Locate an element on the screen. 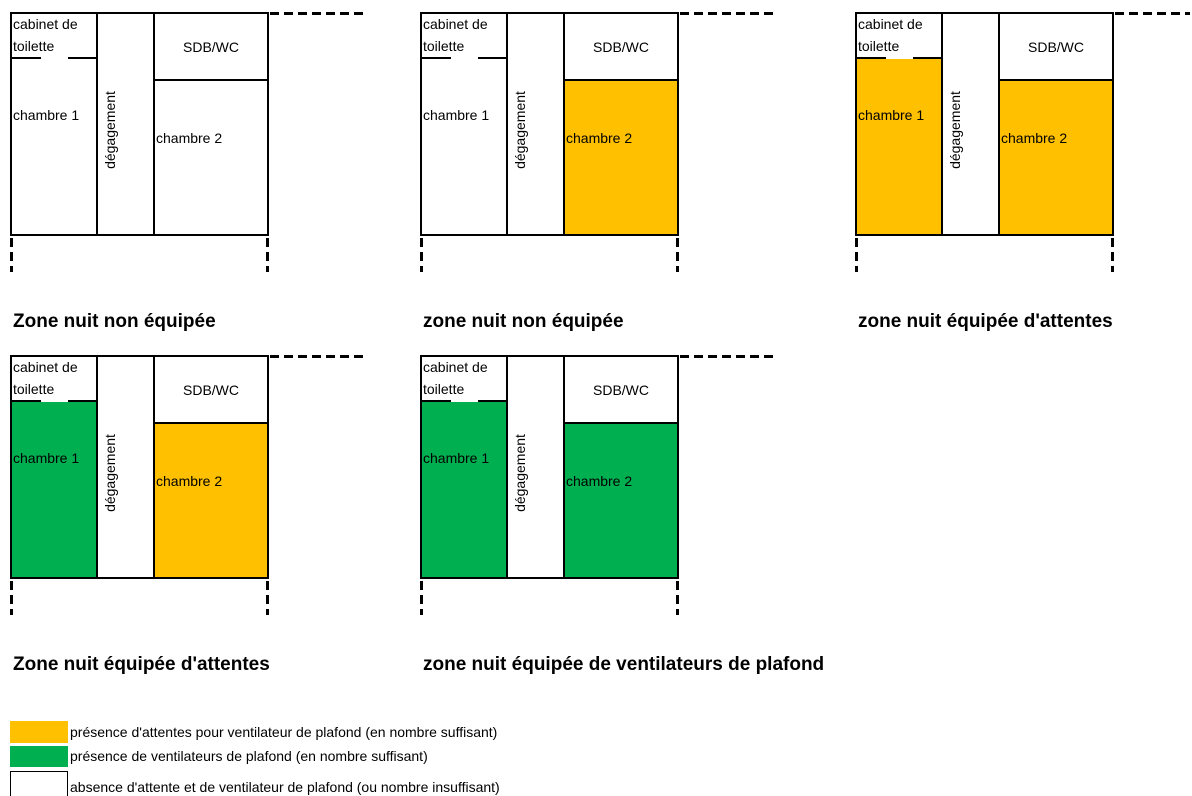 This screenshot has width=1192, height=796. panel-caption: Zone nuit équipée d'attentes is located at coordinates (141, 664).